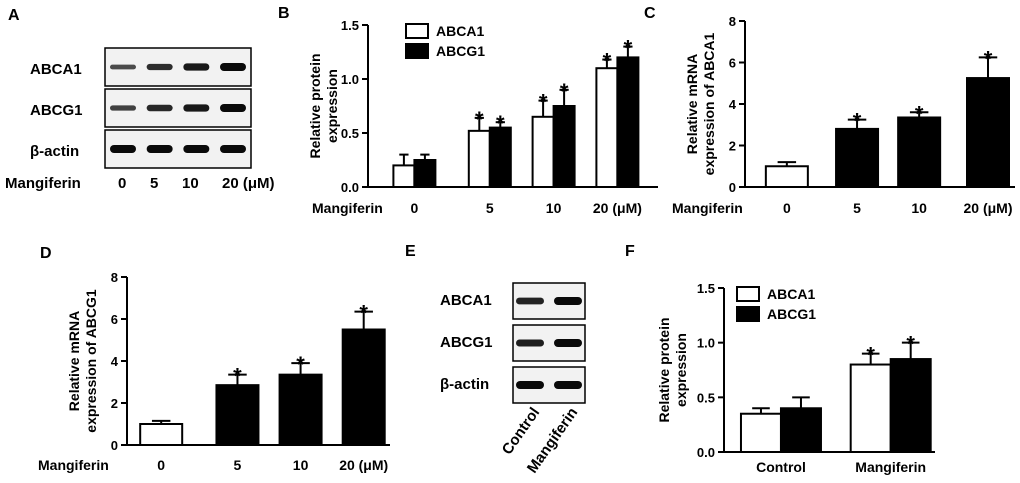 This screenshot has height=483, width=1020. What do you see at coordinates (161, 465) in the screenshot?
I see `chart-d-xtick-label: 0` at bounding box center [161, 465].